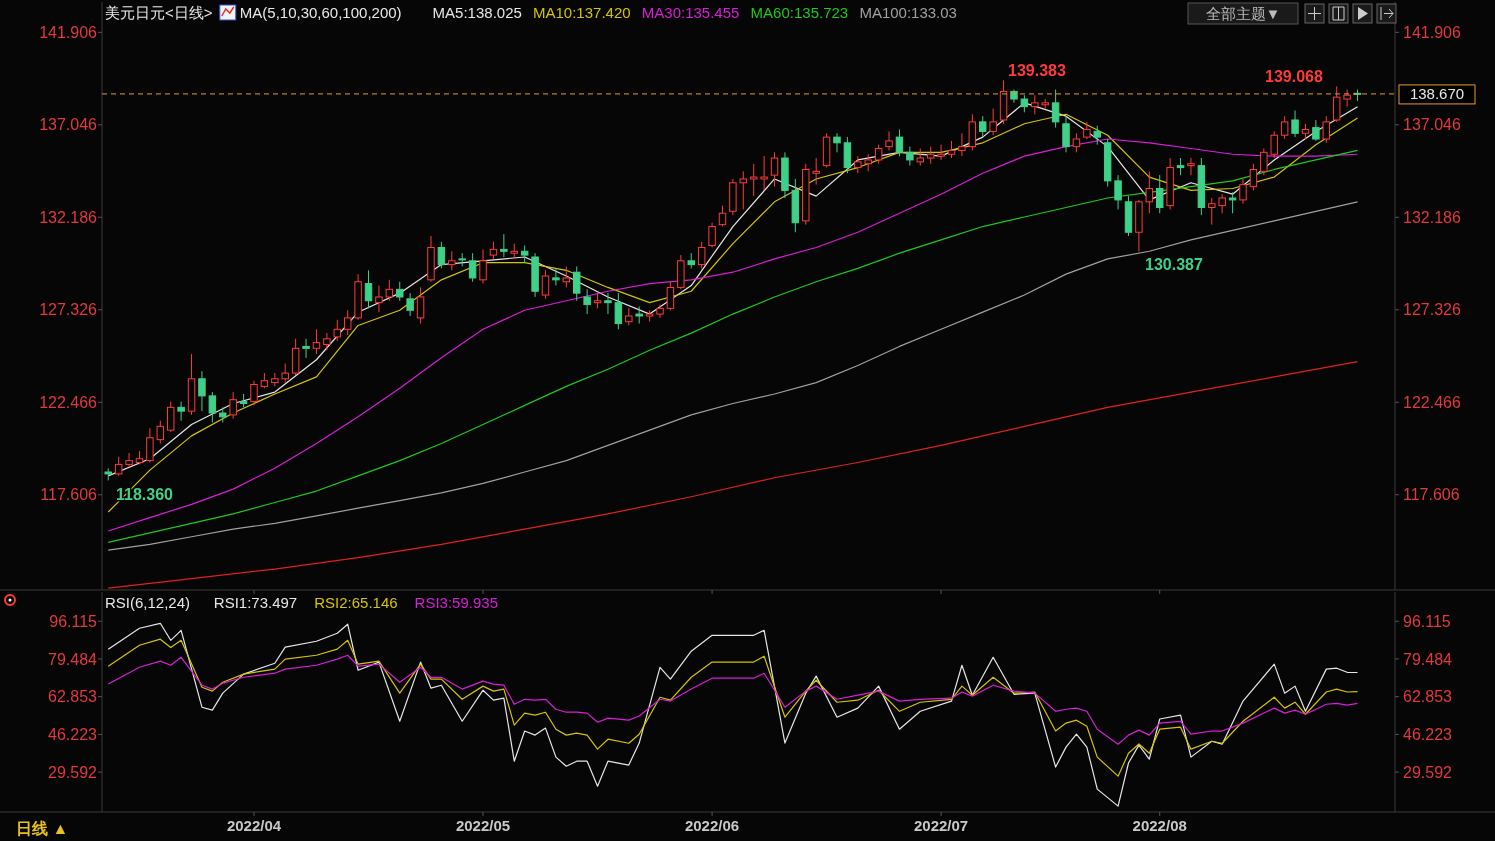 This screenshot has width=1495, height=841. What do you see at coordinates (1432, 402) in the screenshot?
I see `y2-tick-label: 122.466` at bounding box center [1432, 402].